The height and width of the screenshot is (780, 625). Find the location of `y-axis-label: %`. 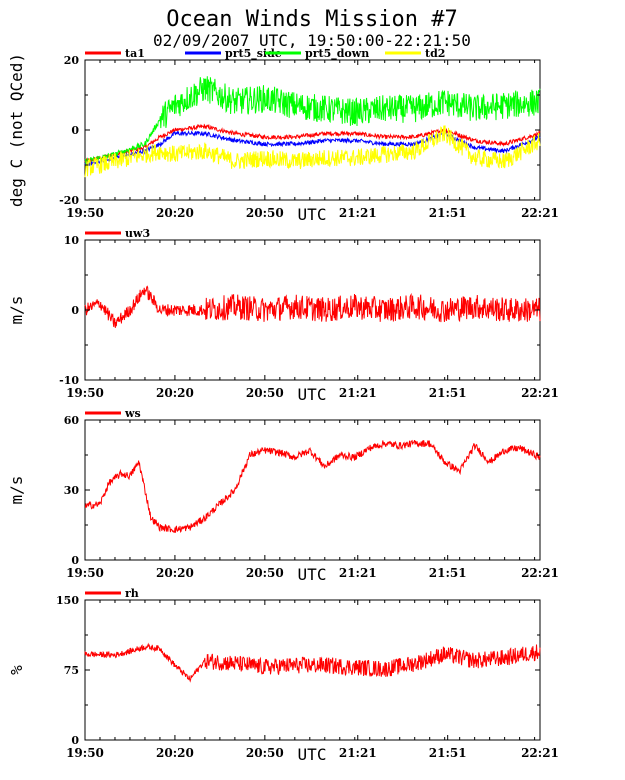

y-axis-label: % is located at coordinates (16, 670).